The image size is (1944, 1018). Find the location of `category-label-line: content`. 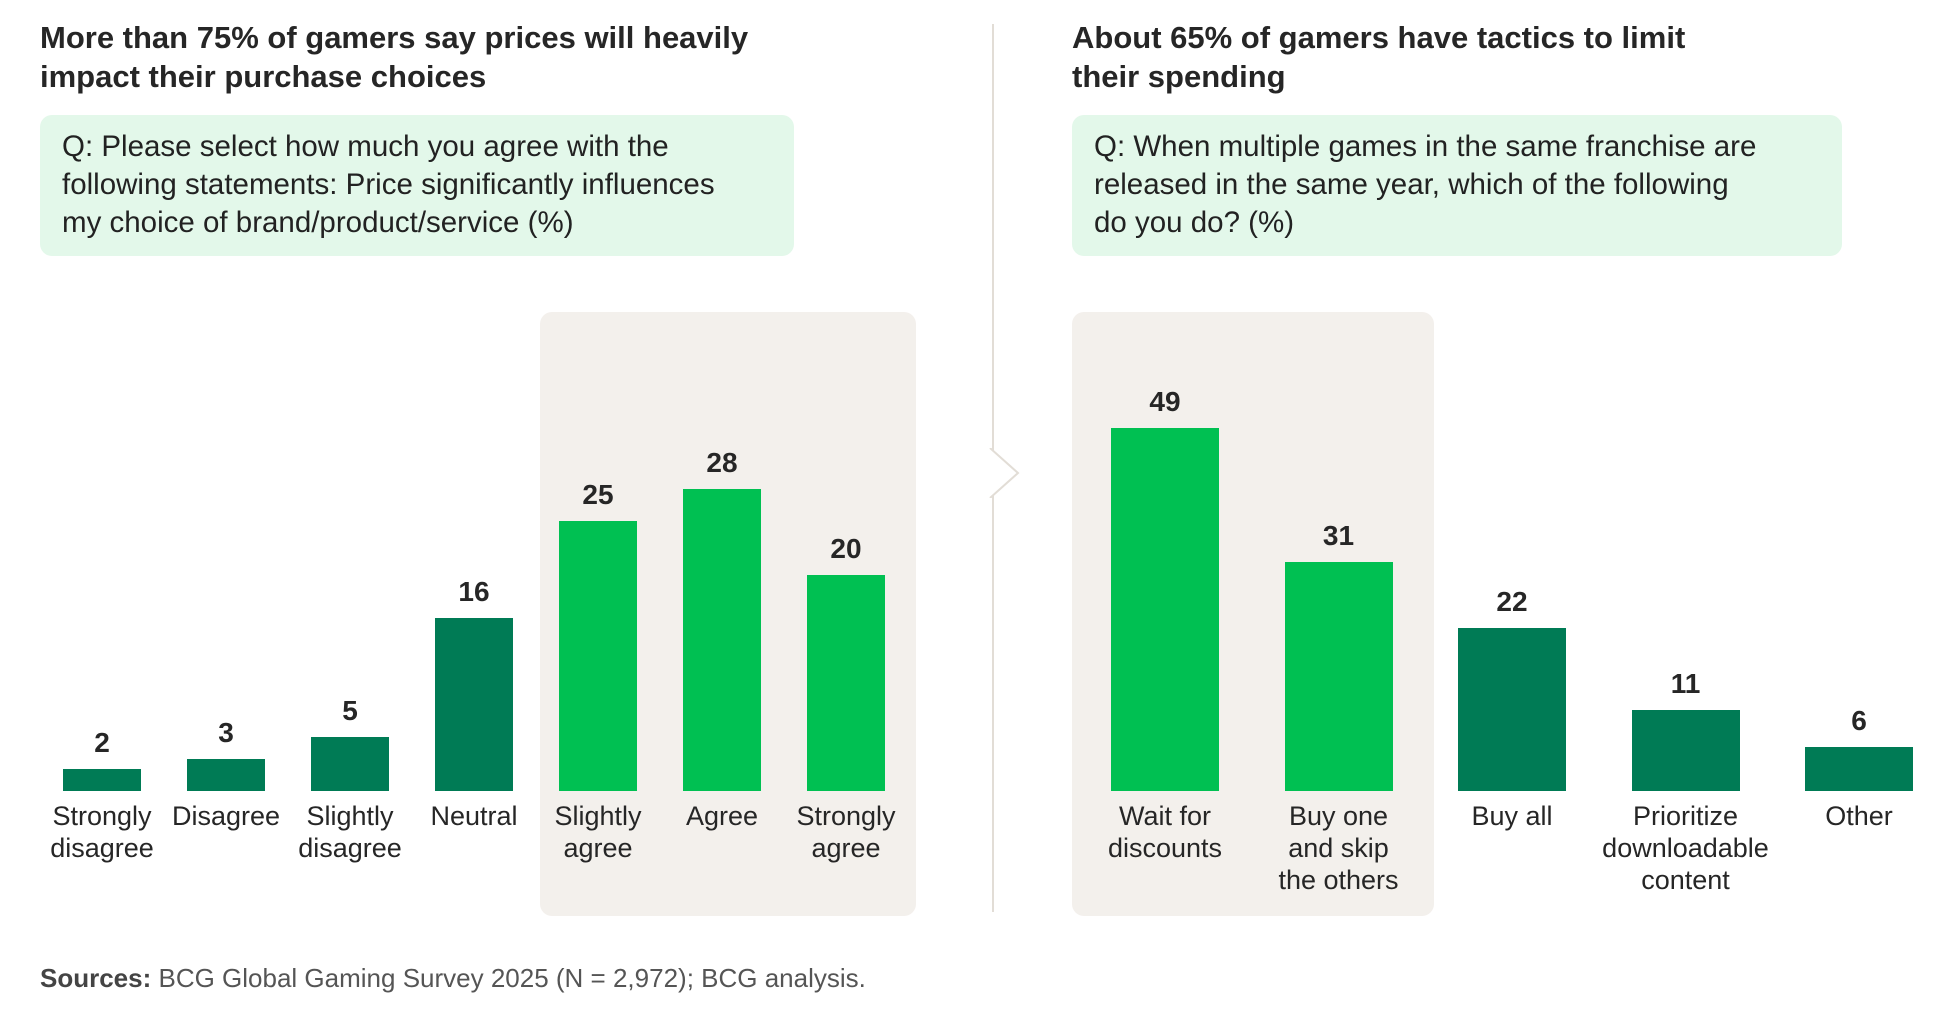

category-label-line: content is located at coordinates (1685, 880).